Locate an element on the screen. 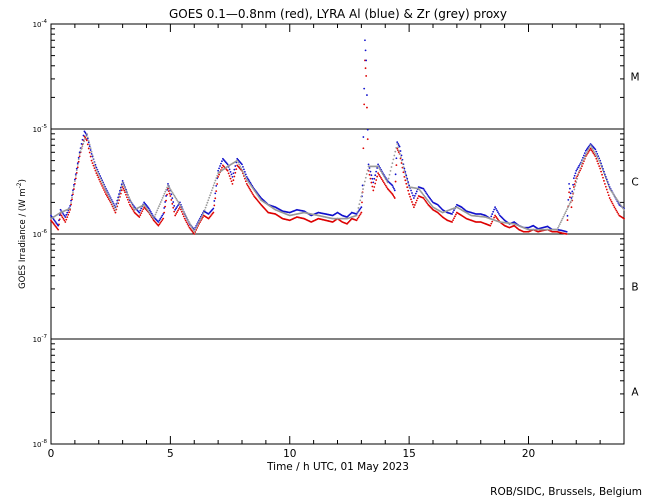  x-tick-label: 0 is located at coordinates (51, 454).